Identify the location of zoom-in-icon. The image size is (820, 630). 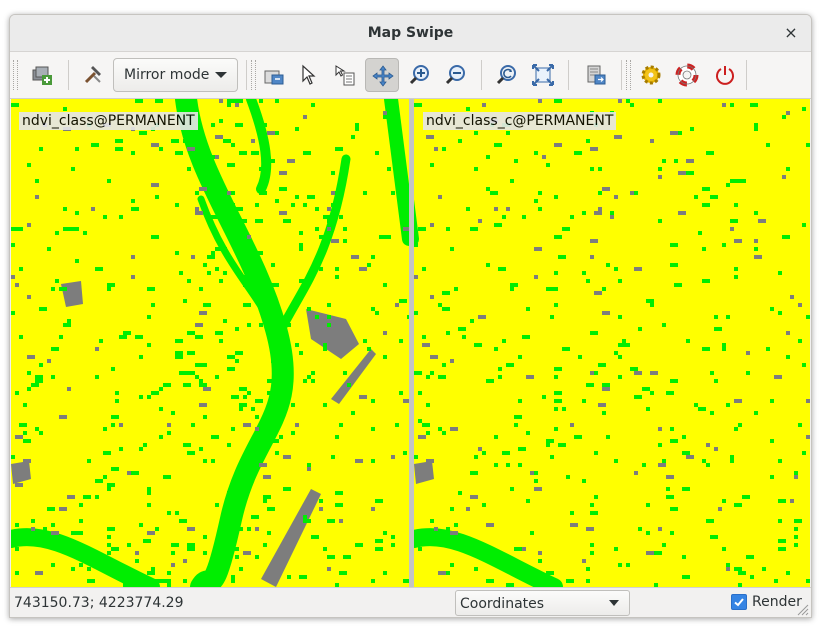
(419, 75).